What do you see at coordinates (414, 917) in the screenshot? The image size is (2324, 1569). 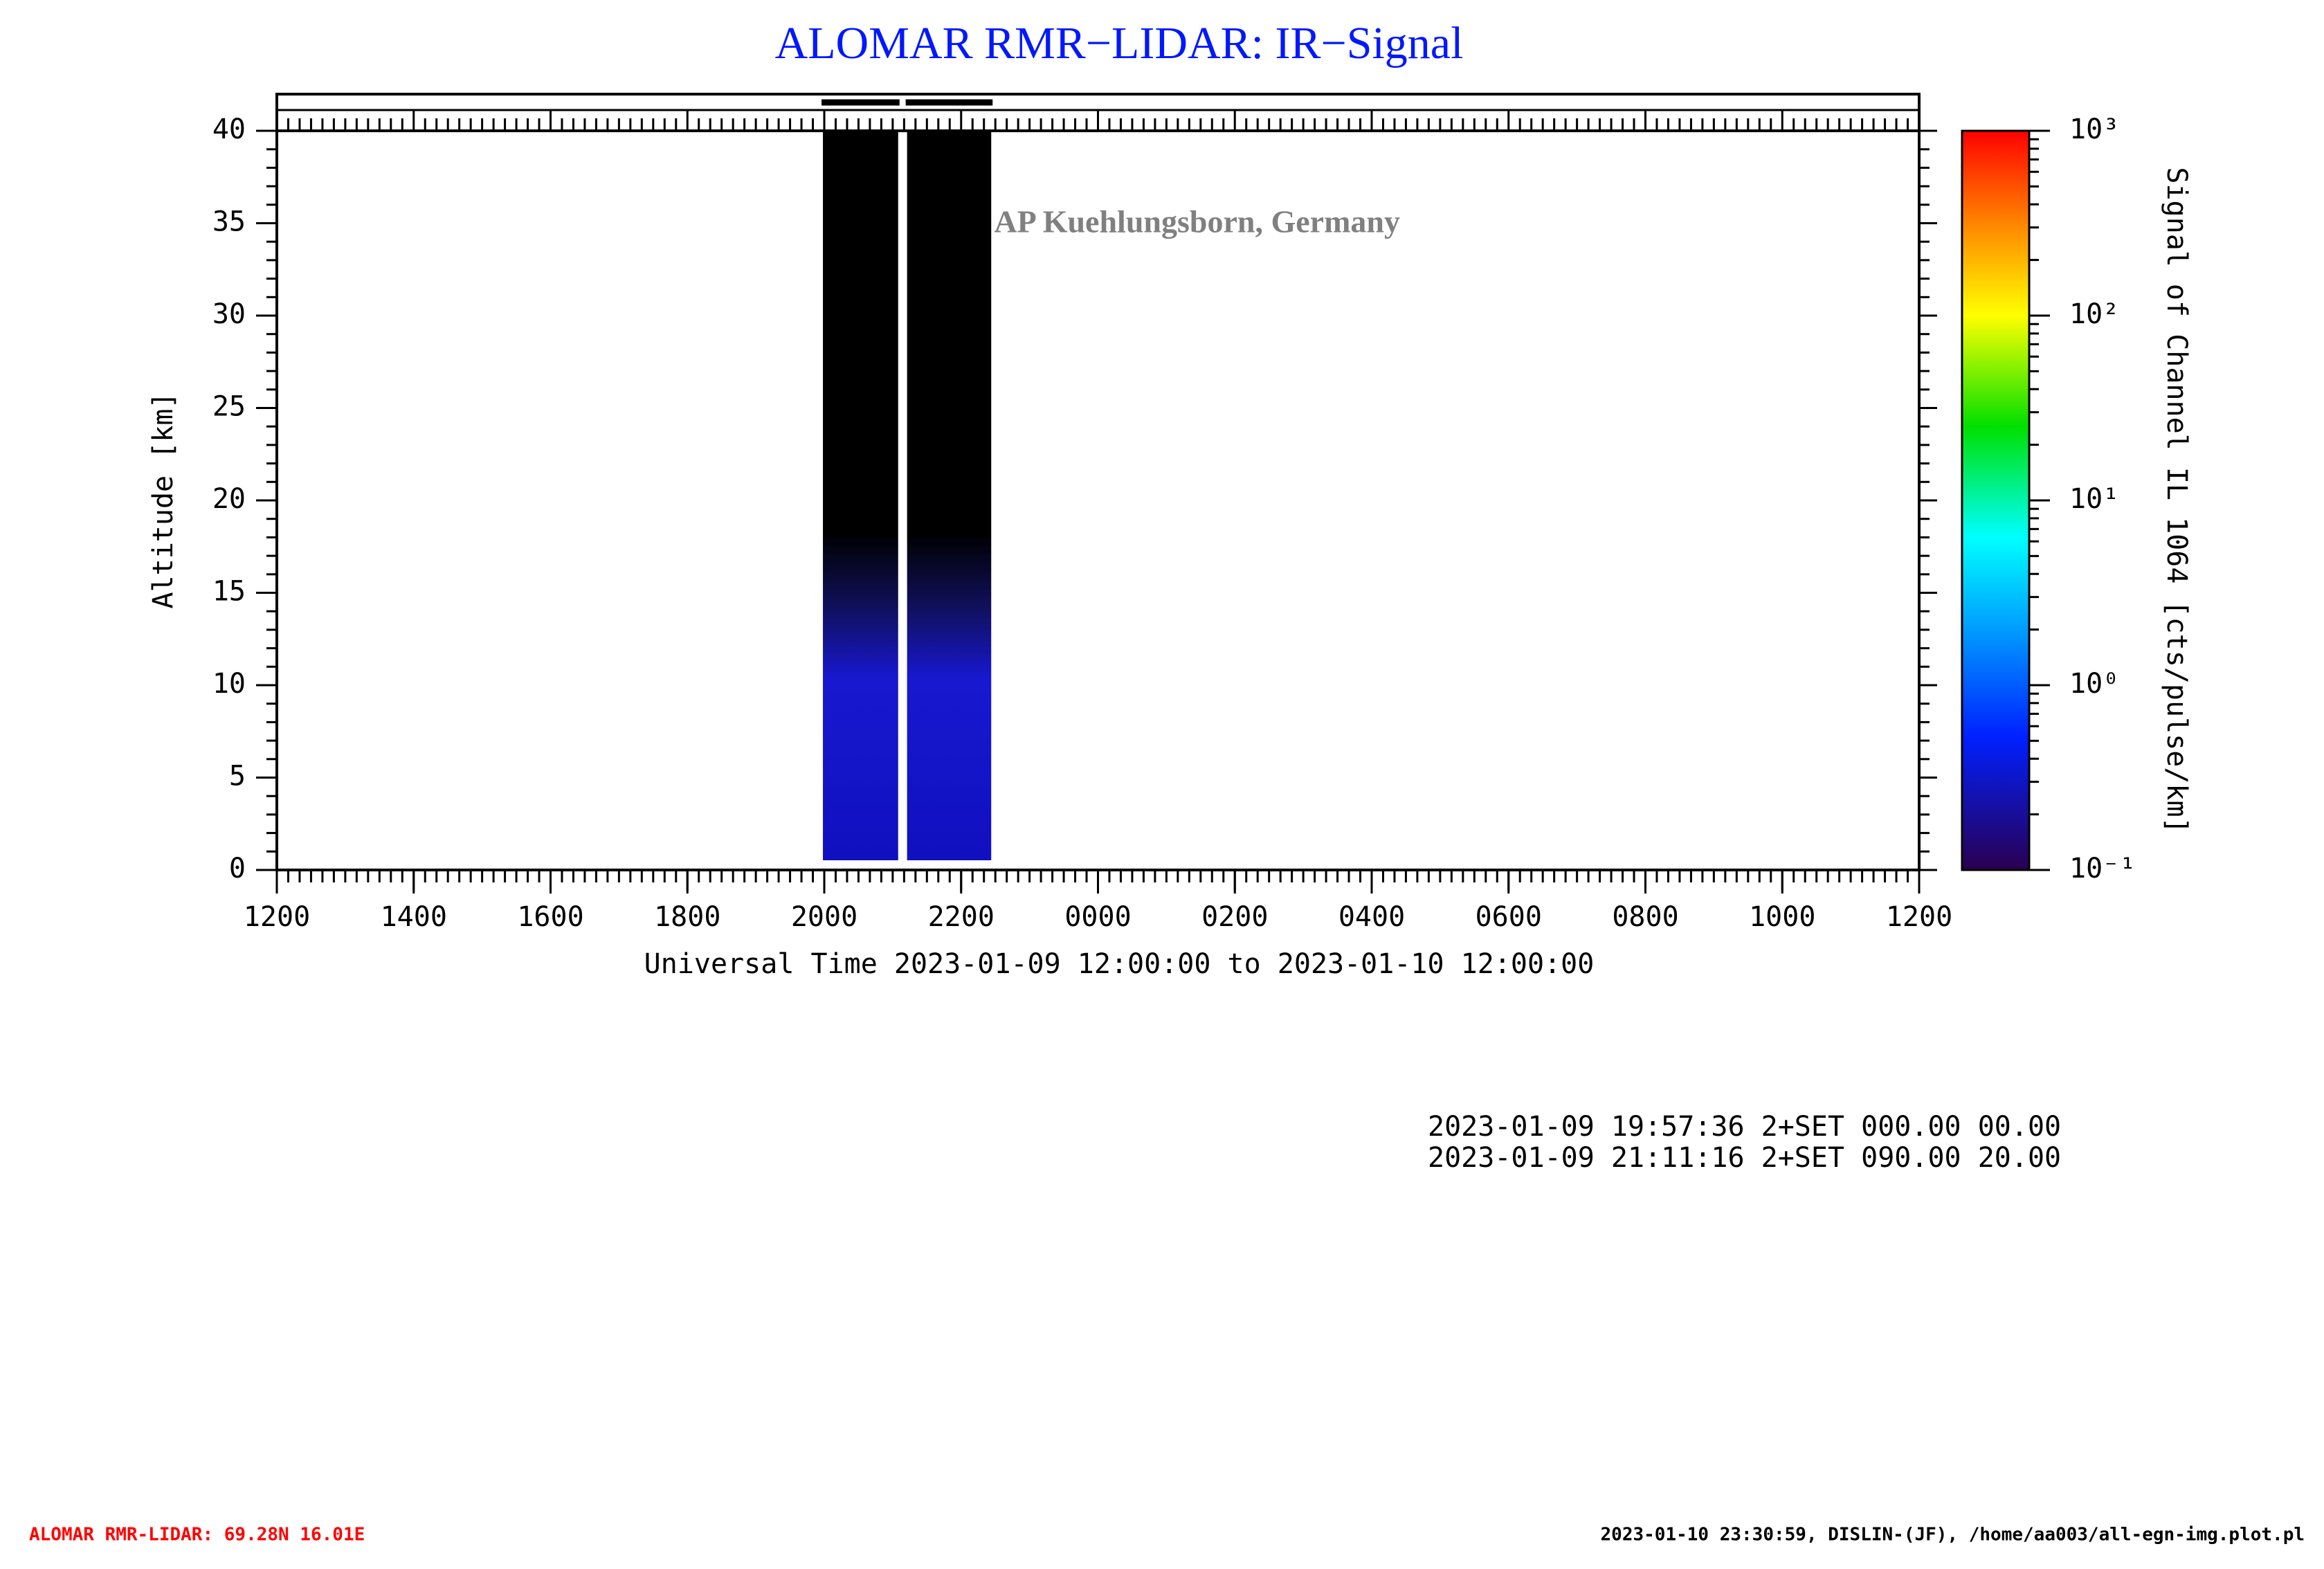 I see `x-tick-label: 1400` at bounding box center [414, 917].